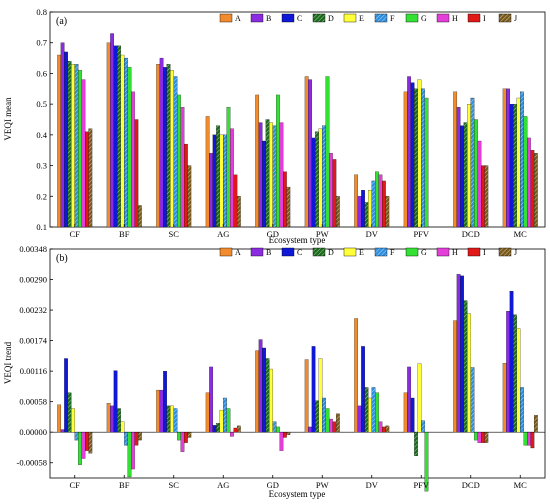 The width and height of the screenshot is (550, 504). I want to click on panel-b-bar-cf-d, so click(69, 412).